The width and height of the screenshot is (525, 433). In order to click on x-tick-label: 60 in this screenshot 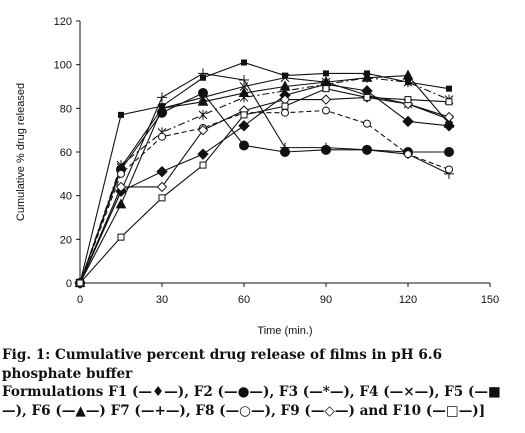, I will do `click(244, 300)`.